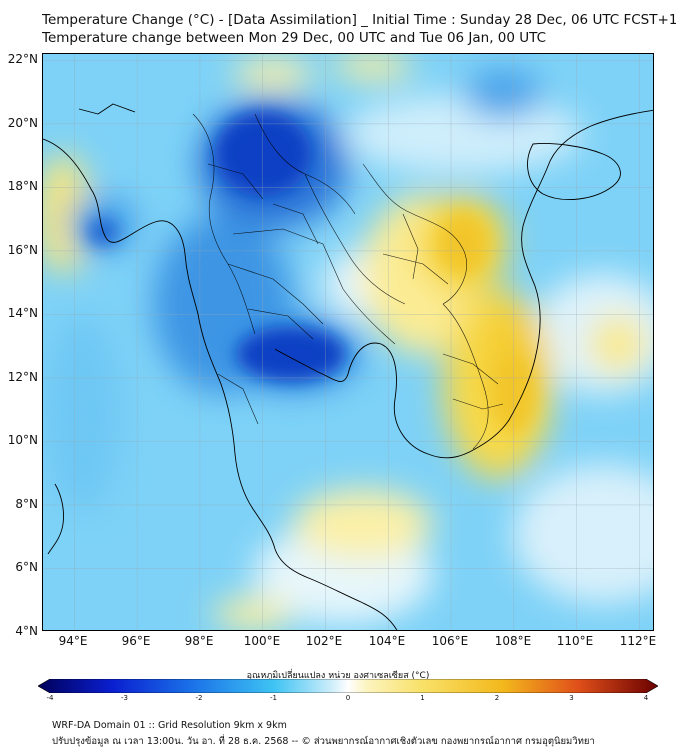  I want to click on colorbar-tick-label: 2, so click(497, 698).